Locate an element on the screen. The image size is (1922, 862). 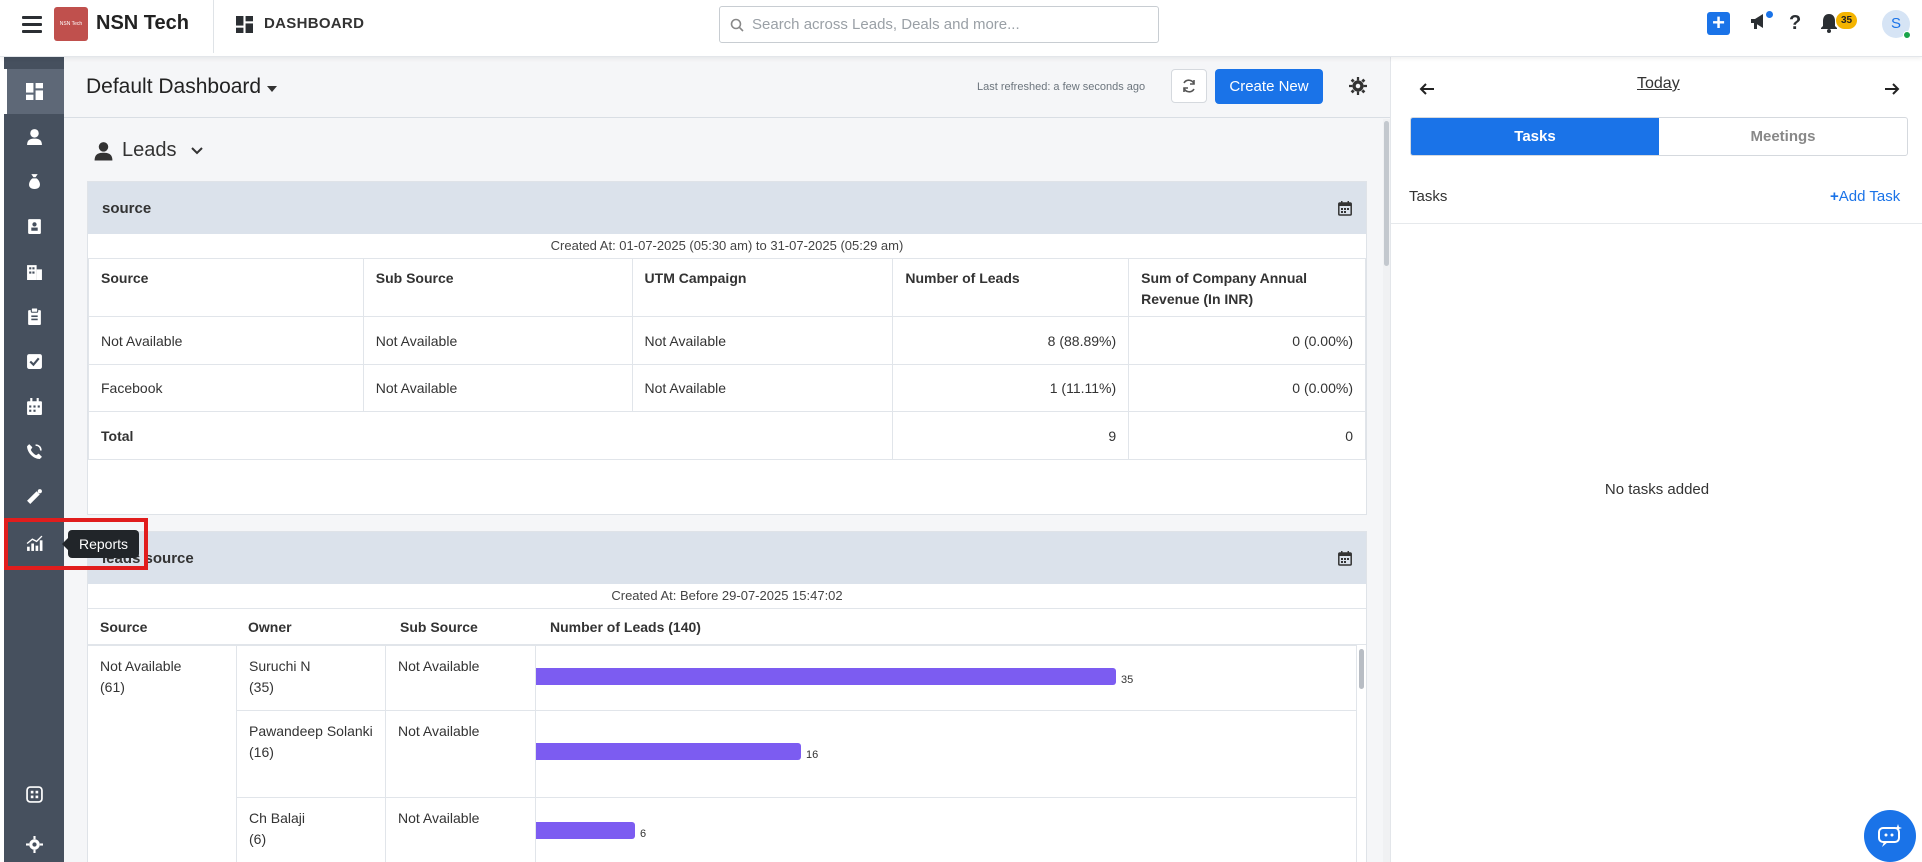
column-header: Number of Leads (140) is located at coordinates (625, 627).